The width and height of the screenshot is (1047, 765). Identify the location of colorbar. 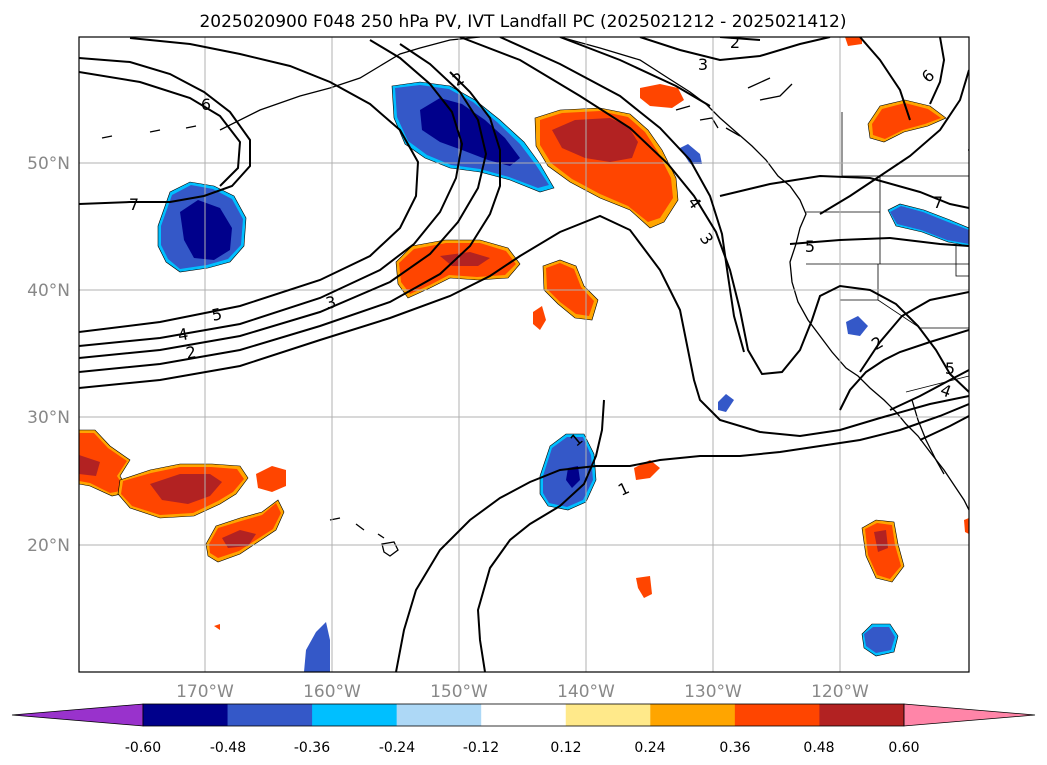
(523, 715).